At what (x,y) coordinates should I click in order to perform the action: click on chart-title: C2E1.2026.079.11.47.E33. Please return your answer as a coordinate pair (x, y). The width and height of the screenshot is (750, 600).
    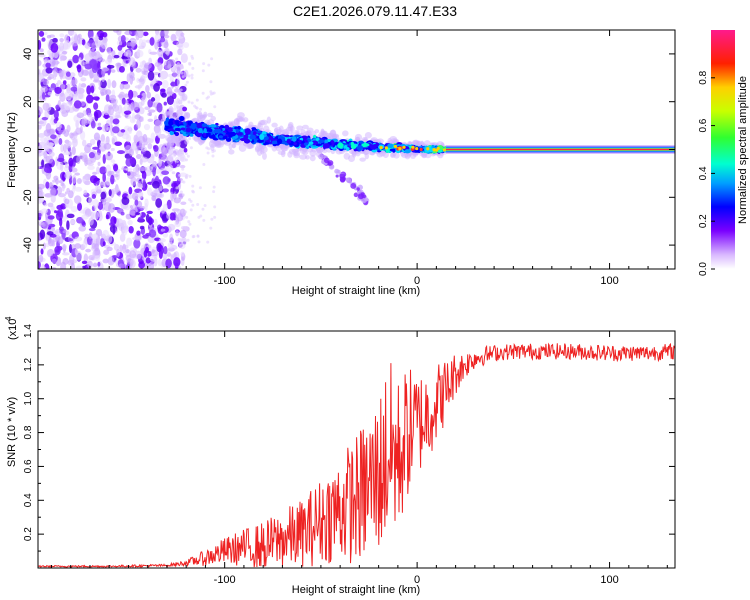
    Looking at the image, I should click on (375, 11).